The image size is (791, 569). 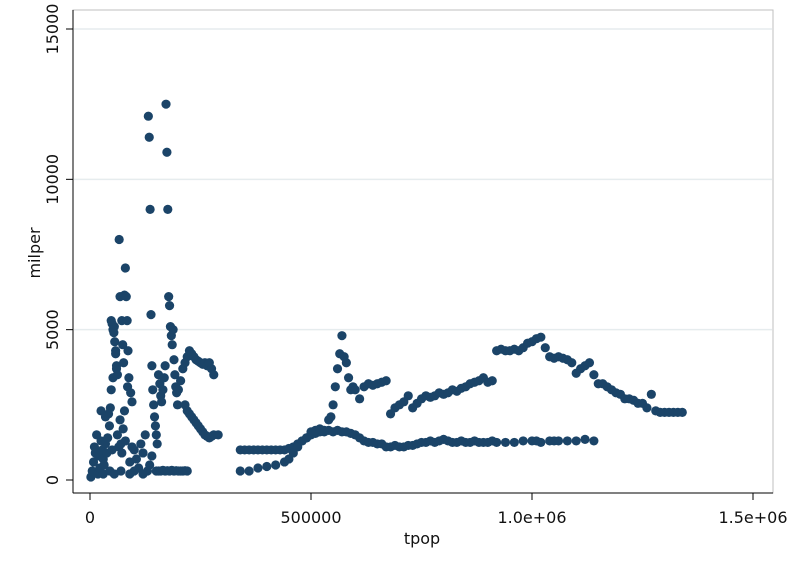 What do you see at coordinates (90, 517) in the screenshot?
I see `x-tick-label: 0` at bounding box center [90, 517].